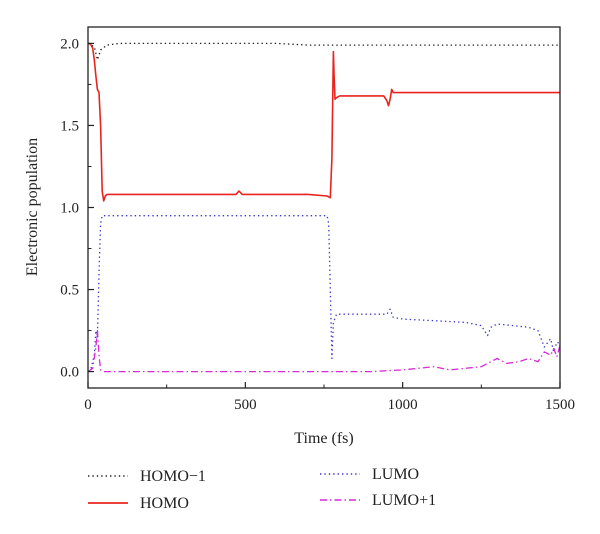  Describe the element at coordinates (69, 126) in the screenshot. I see `y-tick-label: 1.5` at that location.